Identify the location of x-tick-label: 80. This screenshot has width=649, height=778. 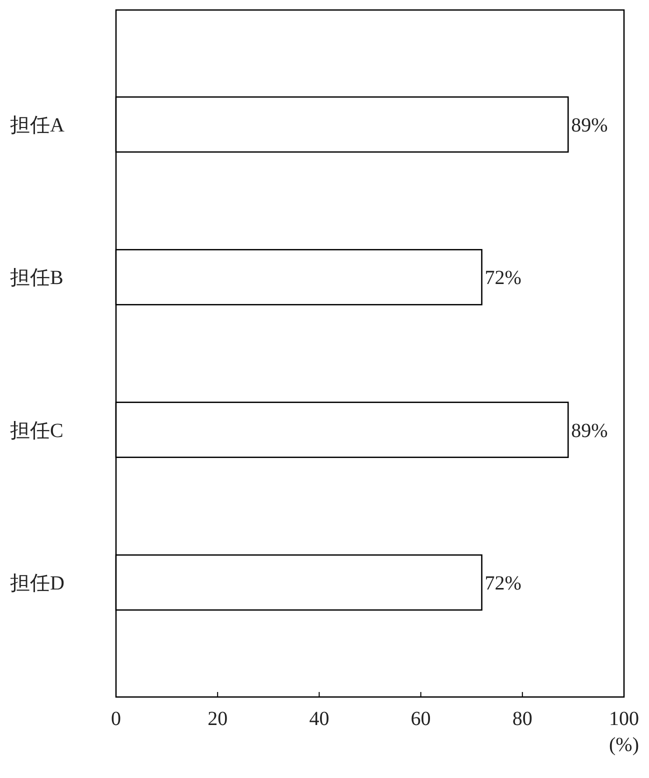
(522, 719).